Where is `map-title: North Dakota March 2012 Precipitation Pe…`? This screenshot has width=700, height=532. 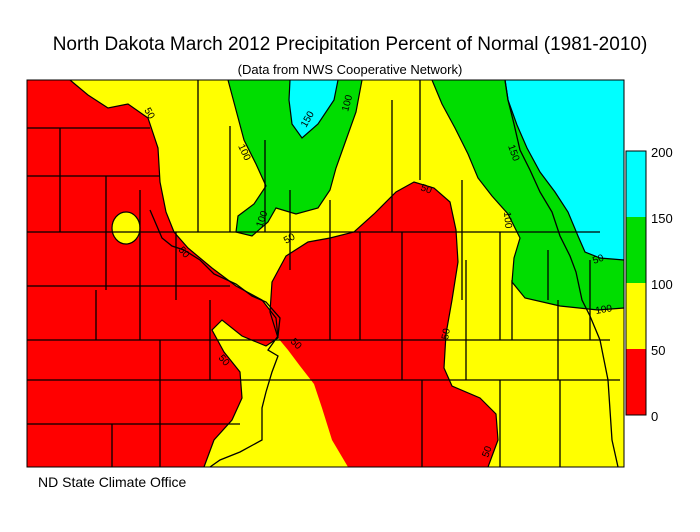
map-title: North Dakota March 2012 Precipitation Pe… is located at coordinates (350, 44).